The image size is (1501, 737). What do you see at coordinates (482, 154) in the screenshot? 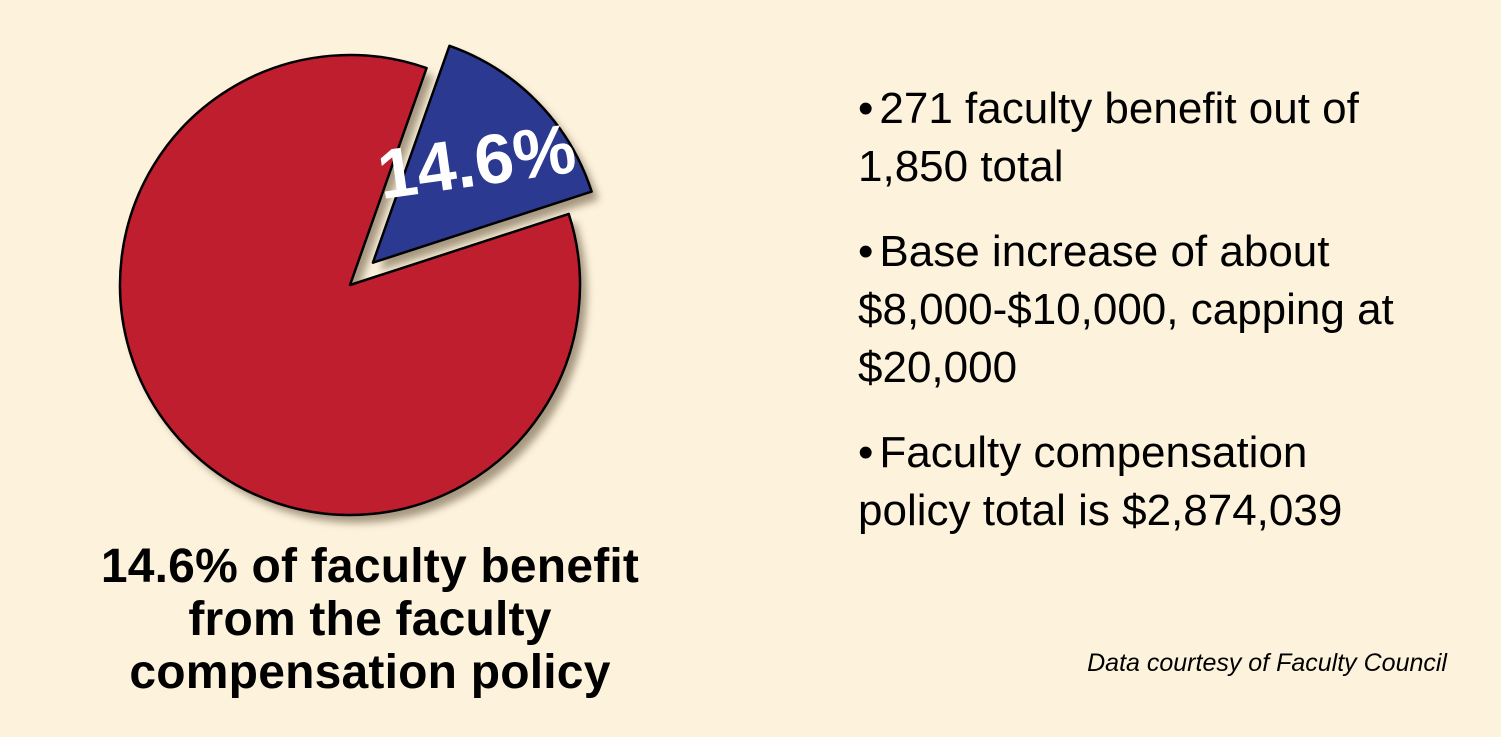
I see `pie-slice` at bounding box center [482, 154].